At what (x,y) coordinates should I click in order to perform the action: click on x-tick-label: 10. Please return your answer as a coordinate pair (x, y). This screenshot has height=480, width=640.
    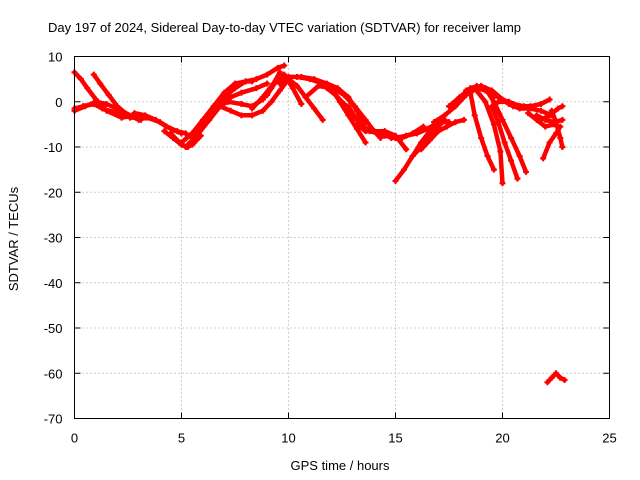
    Looking at the image, I should click on (288, 438).